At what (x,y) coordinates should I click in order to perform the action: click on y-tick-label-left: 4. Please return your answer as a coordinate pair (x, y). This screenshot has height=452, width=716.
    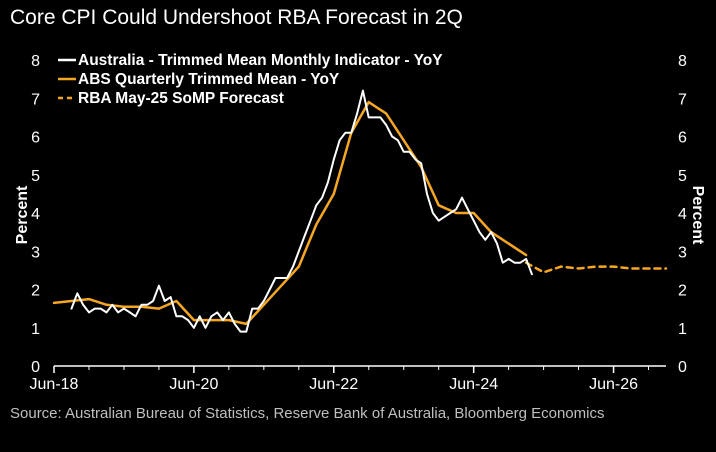
    Looking at the image, I should click on (35, 214).